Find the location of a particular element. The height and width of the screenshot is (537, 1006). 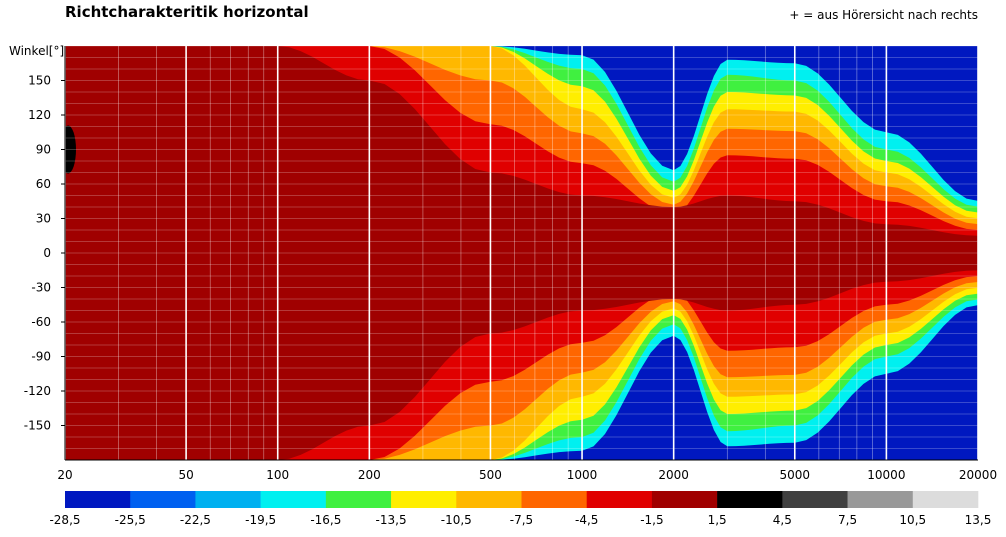

colorbar-tick-label: -1,5 is located at coordinates (651, 520).